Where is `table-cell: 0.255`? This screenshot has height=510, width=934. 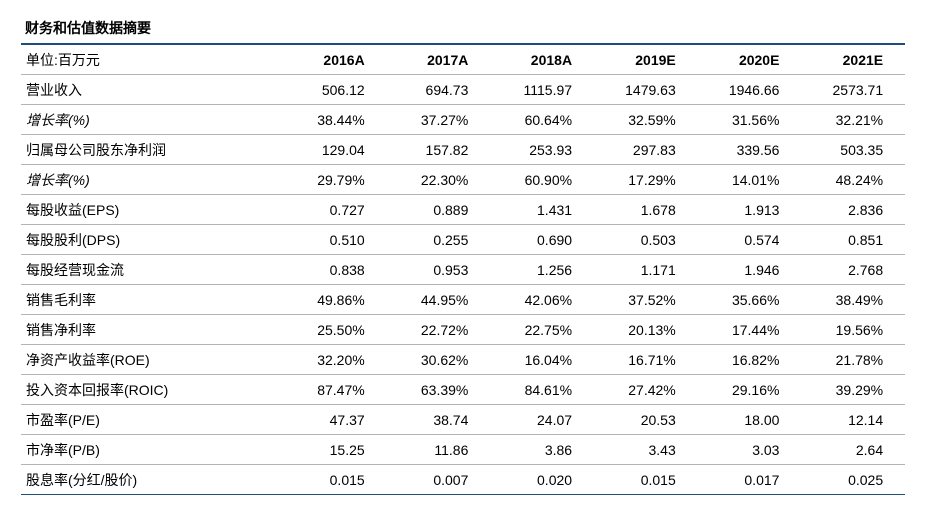 table-cell: 0.255 is located at coordinates (438, 239).